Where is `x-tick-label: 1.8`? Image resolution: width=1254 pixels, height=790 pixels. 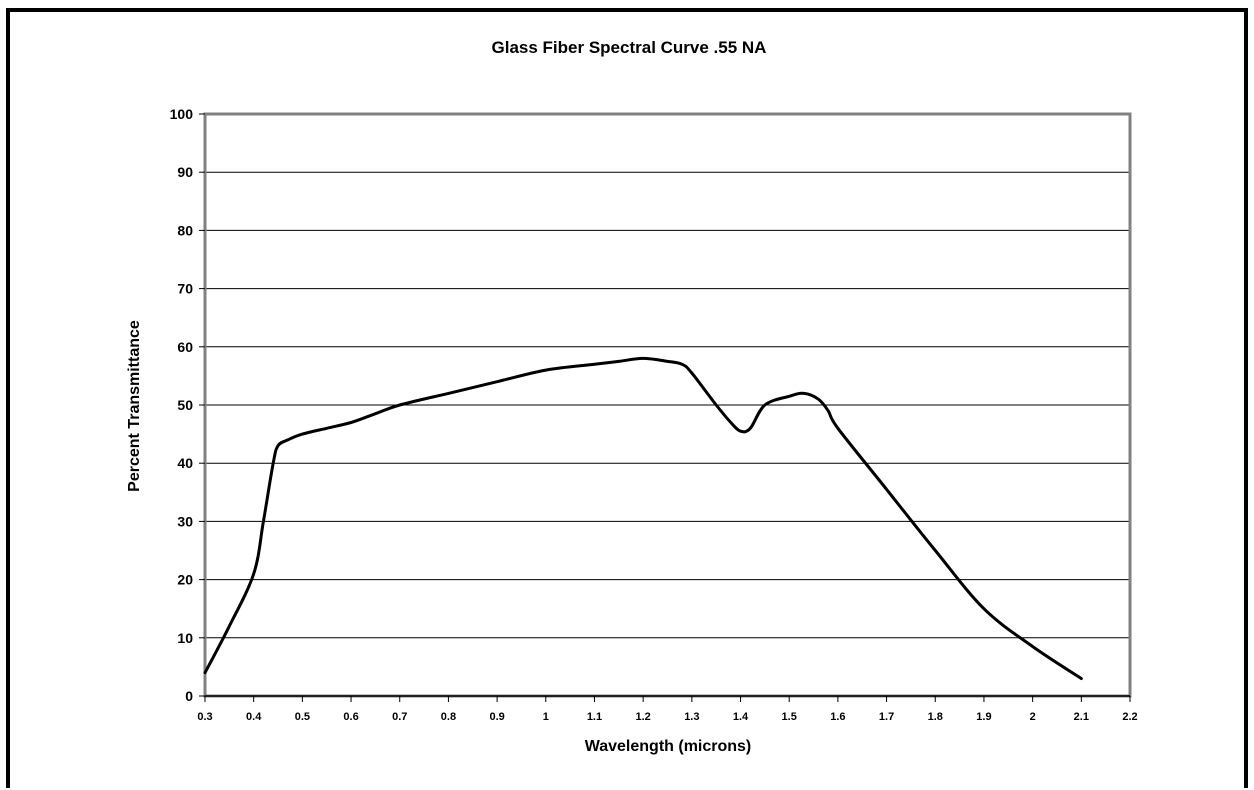 x-tick-label: 1.8 is located at coordinates (935, 717).